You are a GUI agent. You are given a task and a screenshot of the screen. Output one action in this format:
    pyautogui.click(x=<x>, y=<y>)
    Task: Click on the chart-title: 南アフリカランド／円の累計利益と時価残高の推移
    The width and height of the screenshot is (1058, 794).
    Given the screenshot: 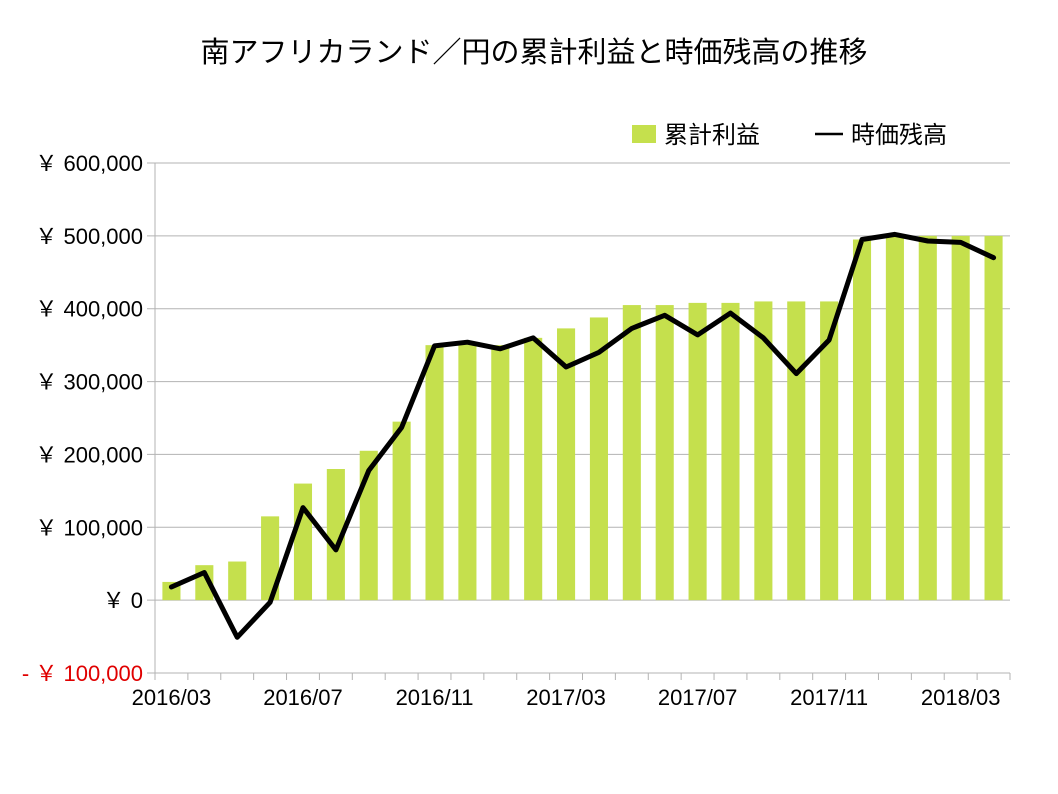 What is the action you would take?
    pyautogui.click(x=533, y=52)
    